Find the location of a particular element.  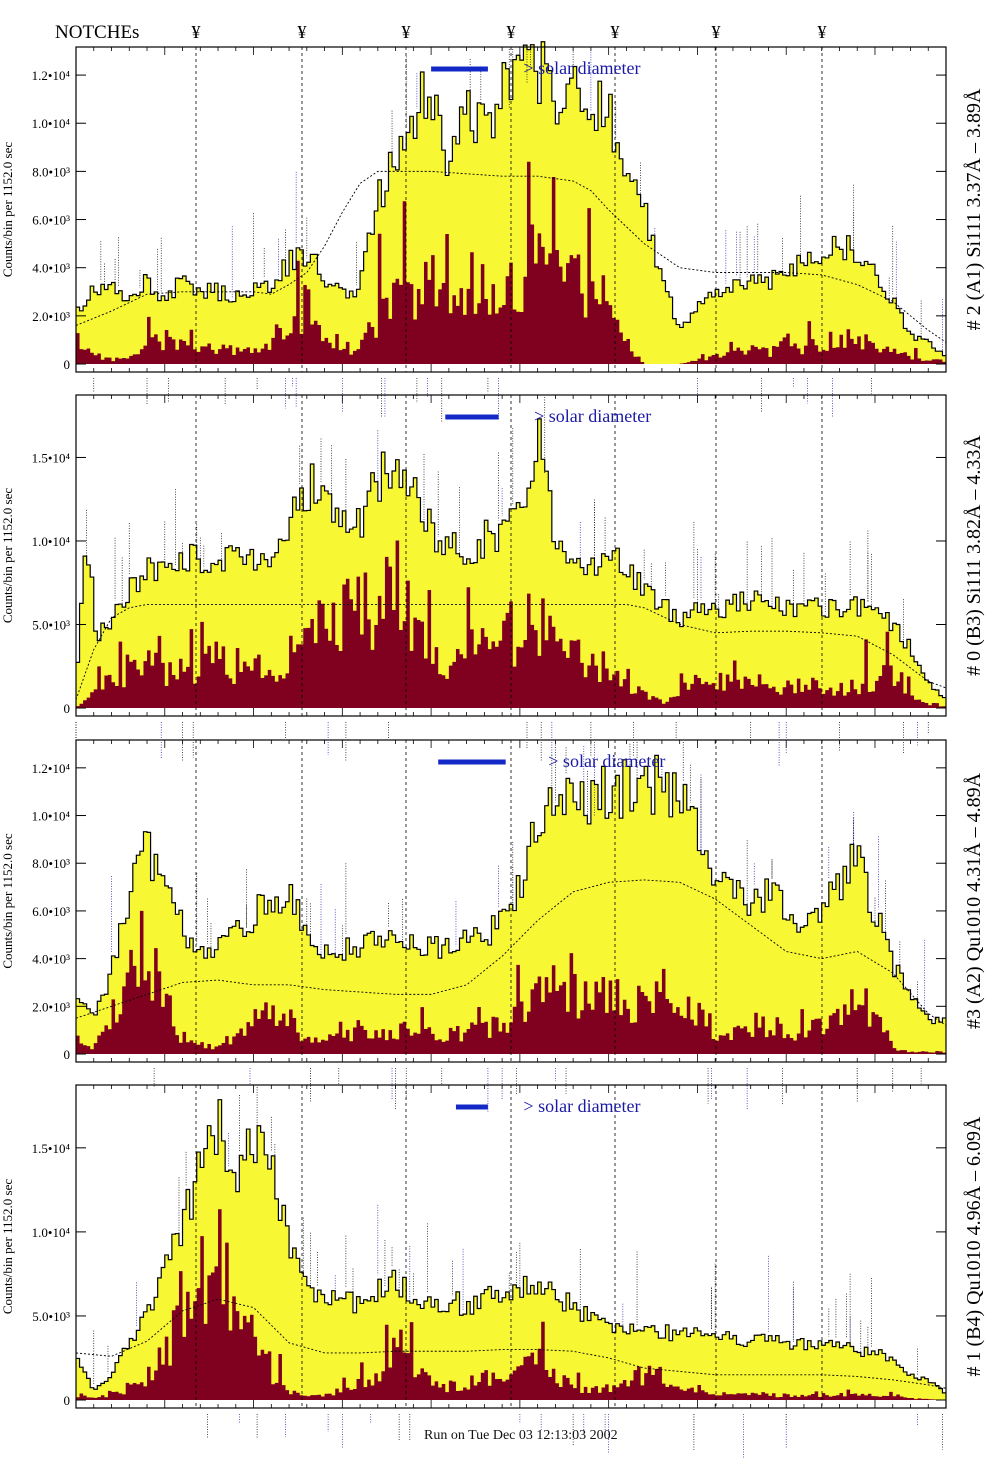

channel-label: # 1 (B4) Qu1010 4.96Å – 6.09Å is located at coordinates (974, 1246).